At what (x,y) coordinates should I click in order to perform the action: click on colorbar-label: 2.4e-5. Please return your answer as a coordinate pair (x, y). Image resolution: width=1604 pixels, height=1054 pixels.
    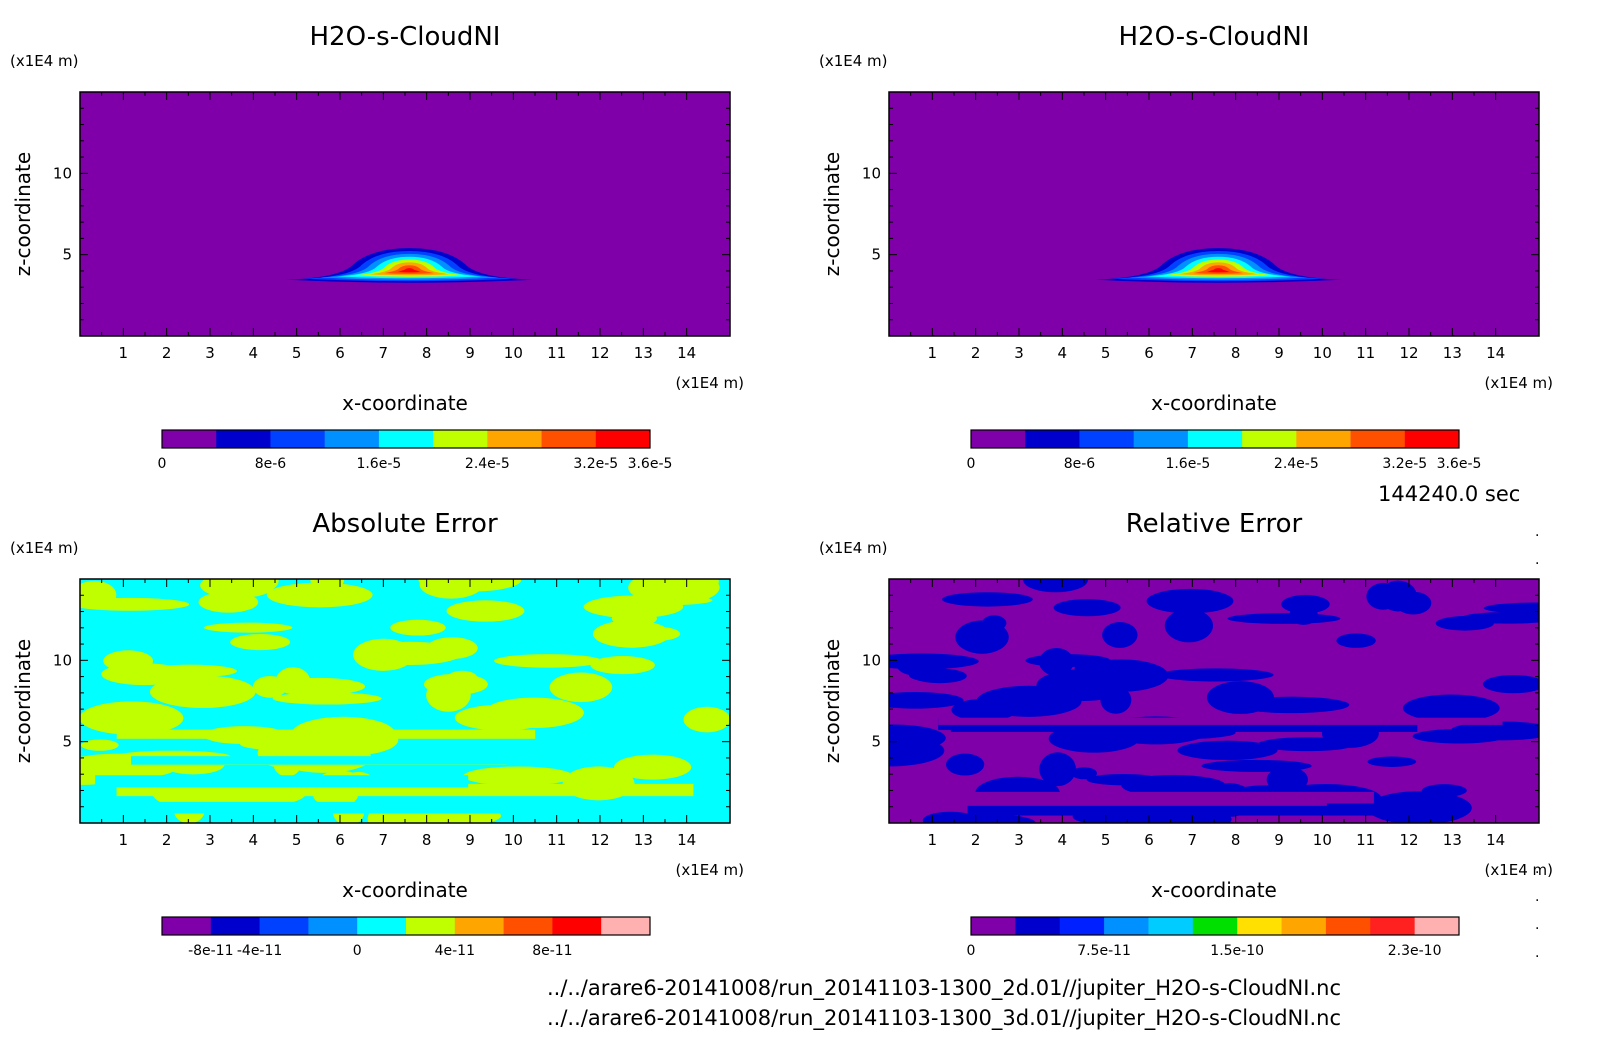
    Looking at the image, I should click on (487, 464).